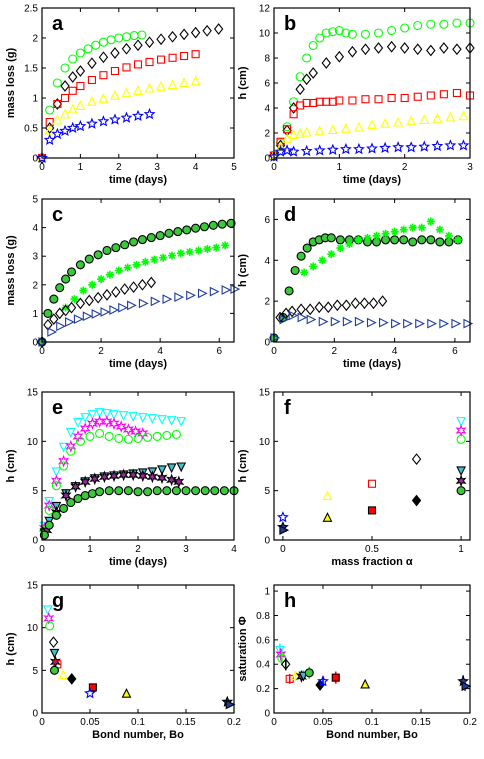 This screenshot has width=484, height=759. Describe the element at coordinates (58, 601) in the screenshot. I see `panel-letter: g` at that location.